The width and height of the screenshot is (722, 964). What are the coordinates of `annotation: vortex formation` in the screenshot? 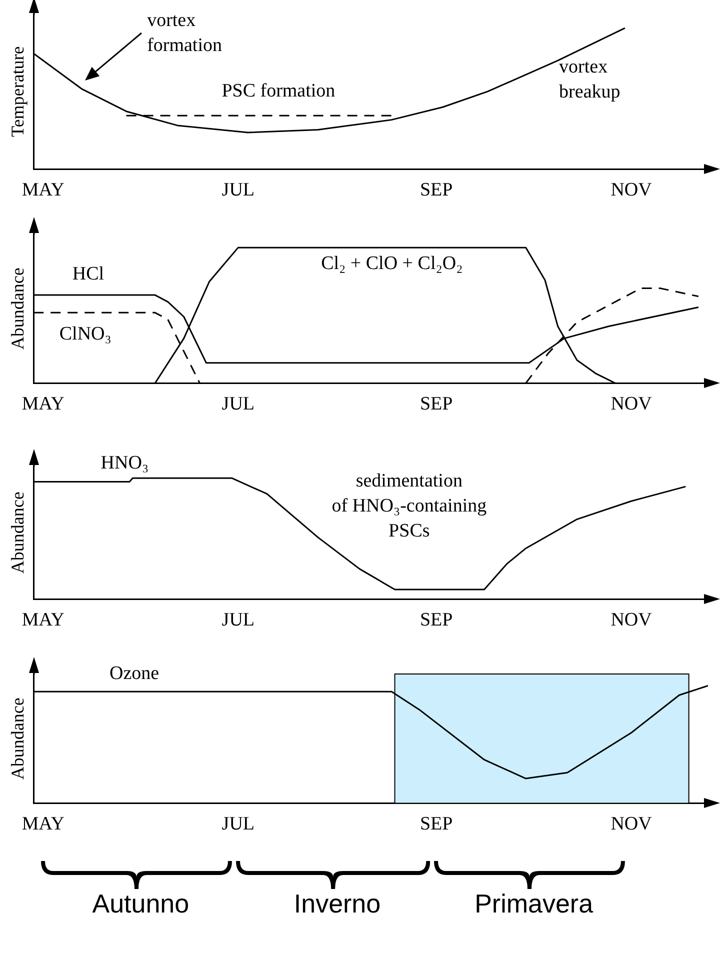 It's located at (184, 33).